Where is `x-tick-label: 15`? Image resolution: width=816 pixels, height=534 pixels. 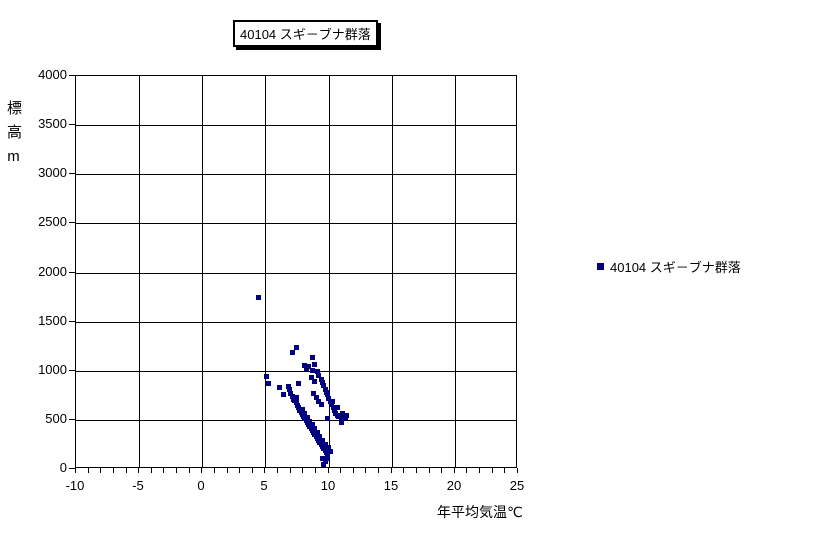 x-tick-label: 15 is located at coordinates (391, 485).